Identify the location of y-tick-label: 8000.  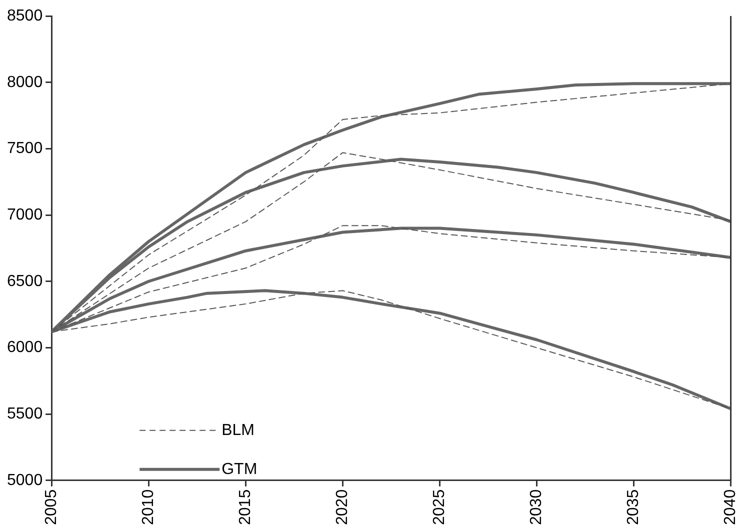
(25, 82).